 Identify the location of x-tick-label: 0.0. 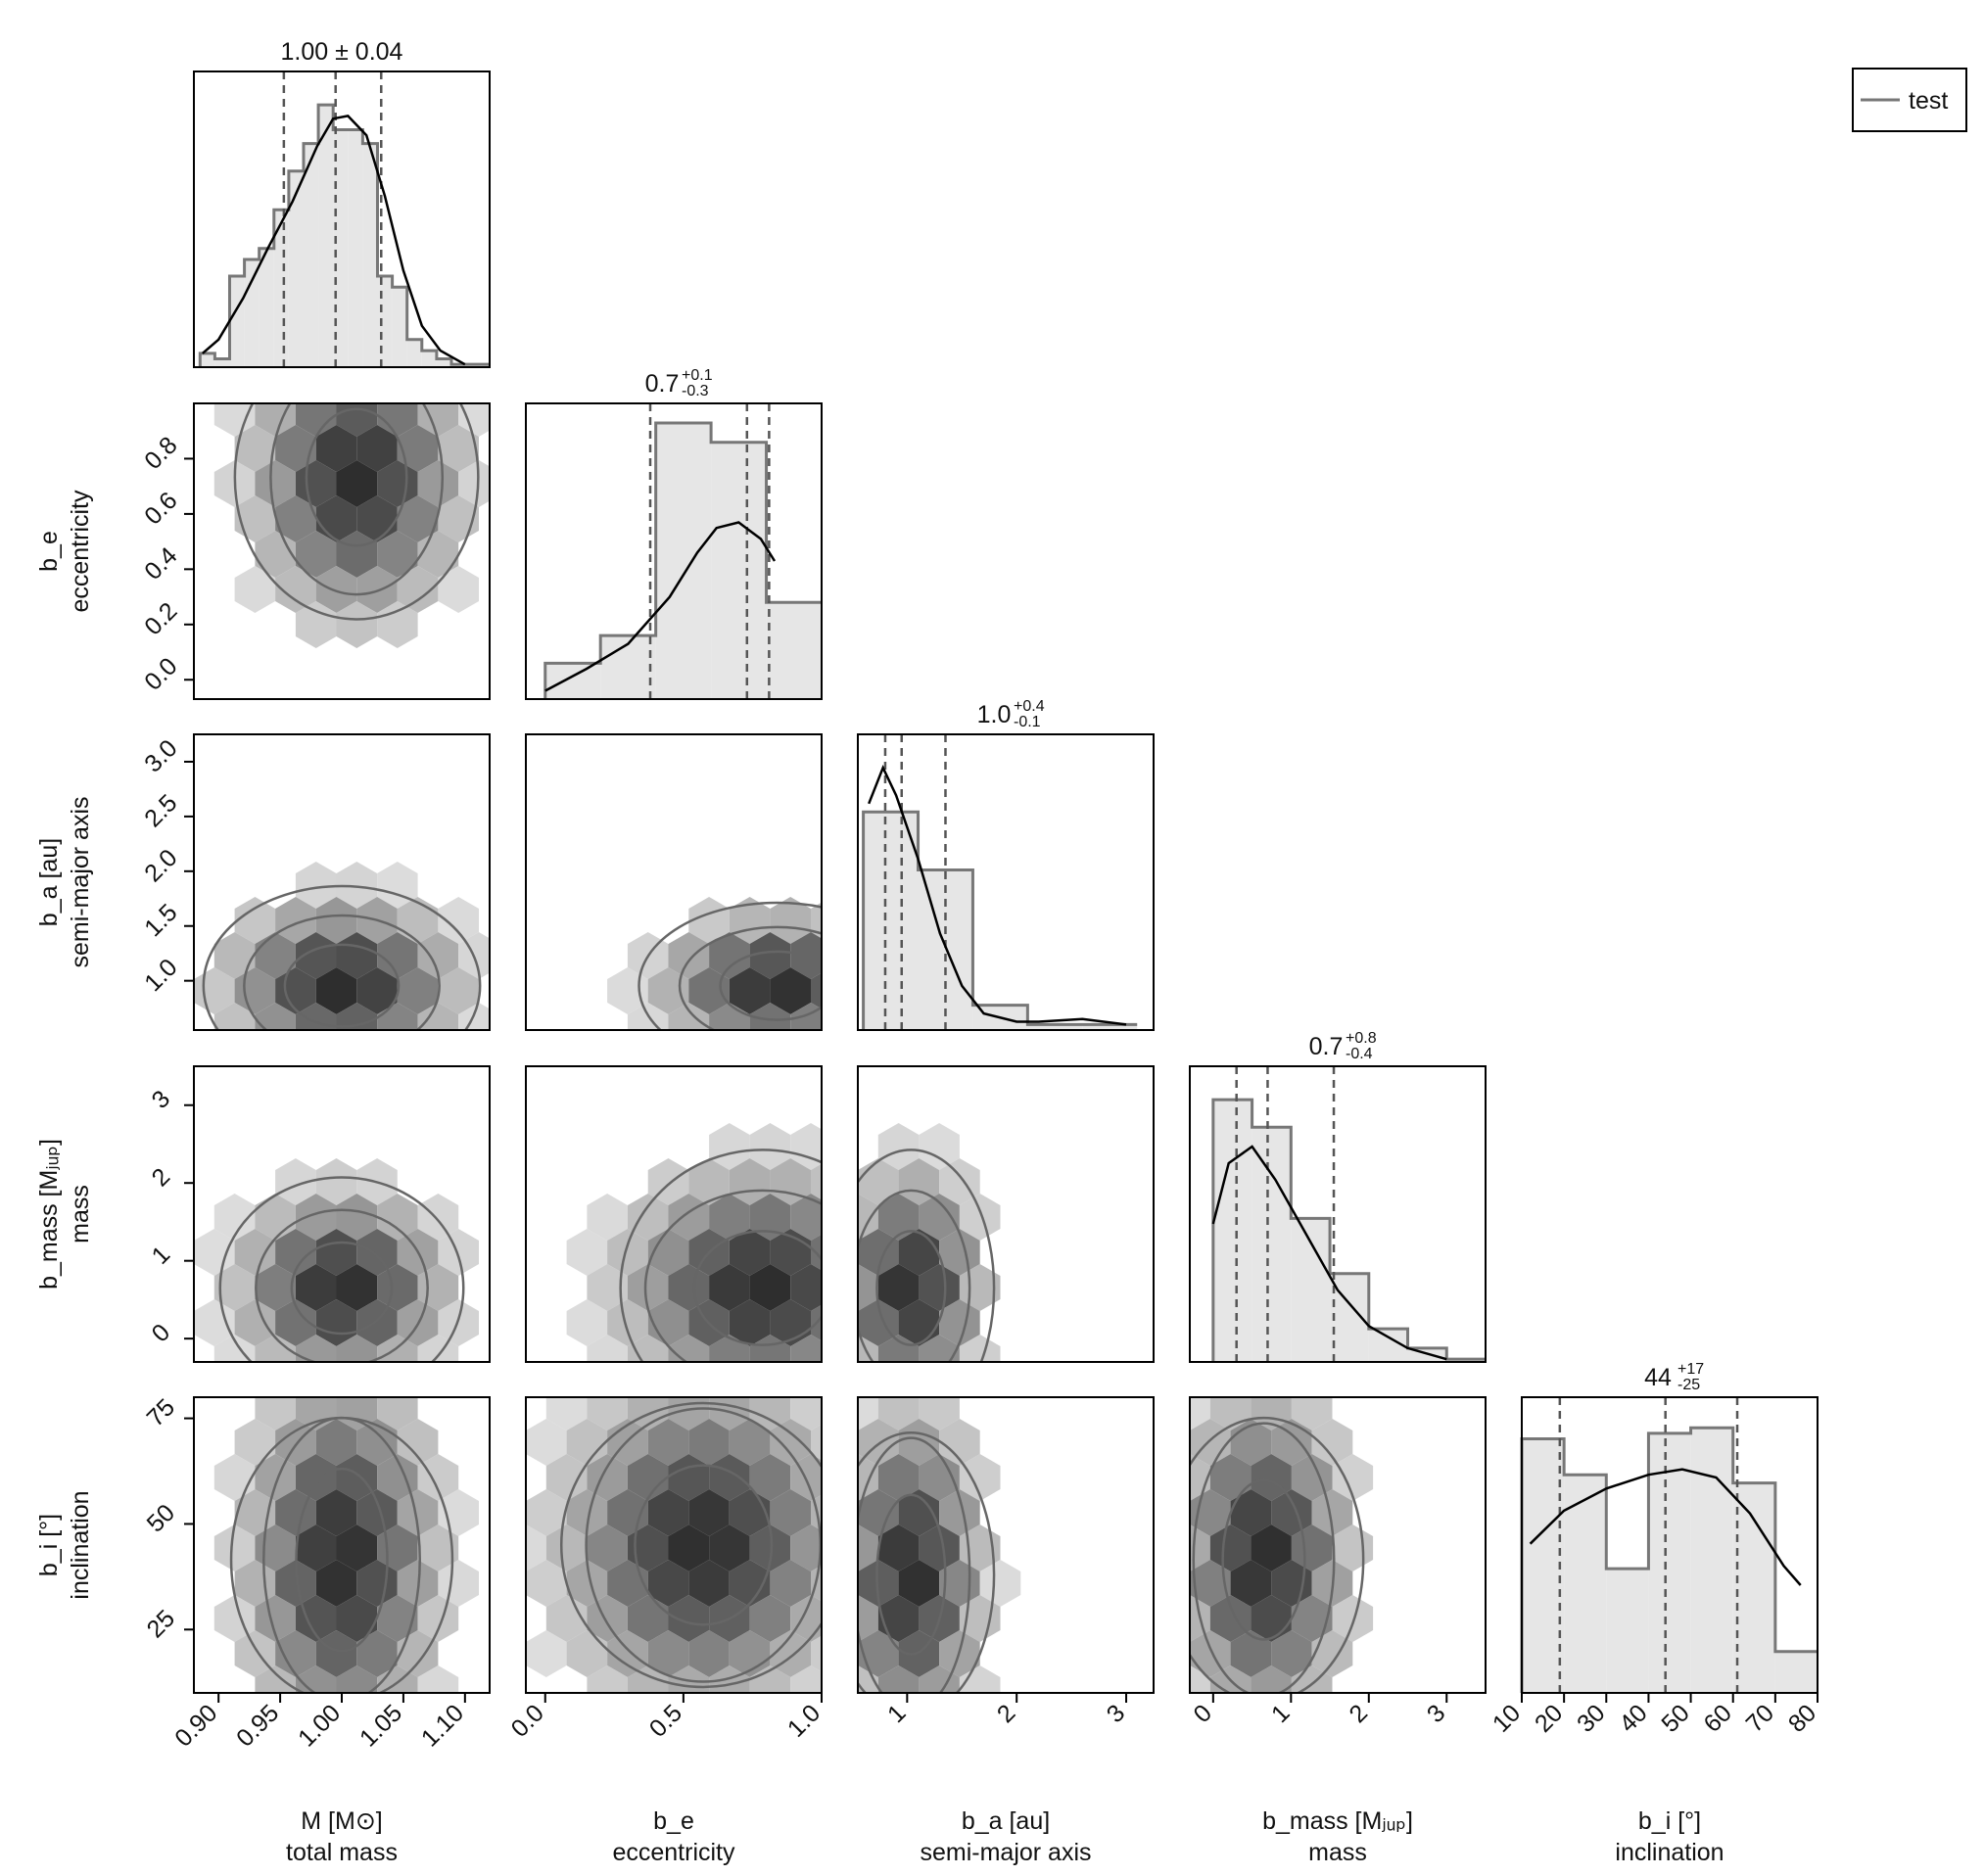
(527, 1721).